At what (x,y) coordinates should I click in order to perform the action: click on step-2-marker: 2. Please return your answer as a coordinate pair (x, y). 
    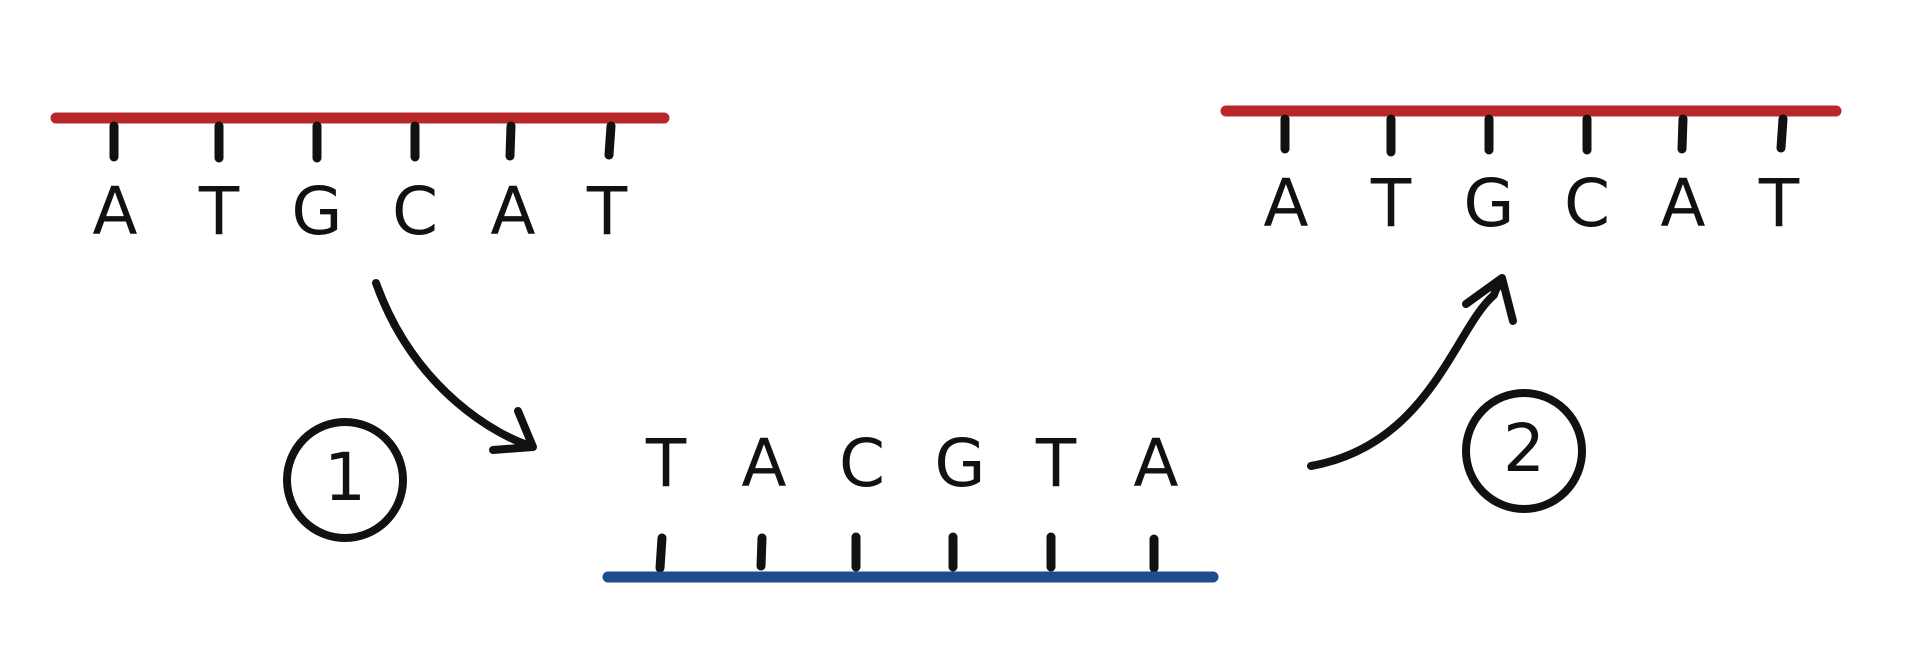
    Looking at the image, I should click on (1524, 451).